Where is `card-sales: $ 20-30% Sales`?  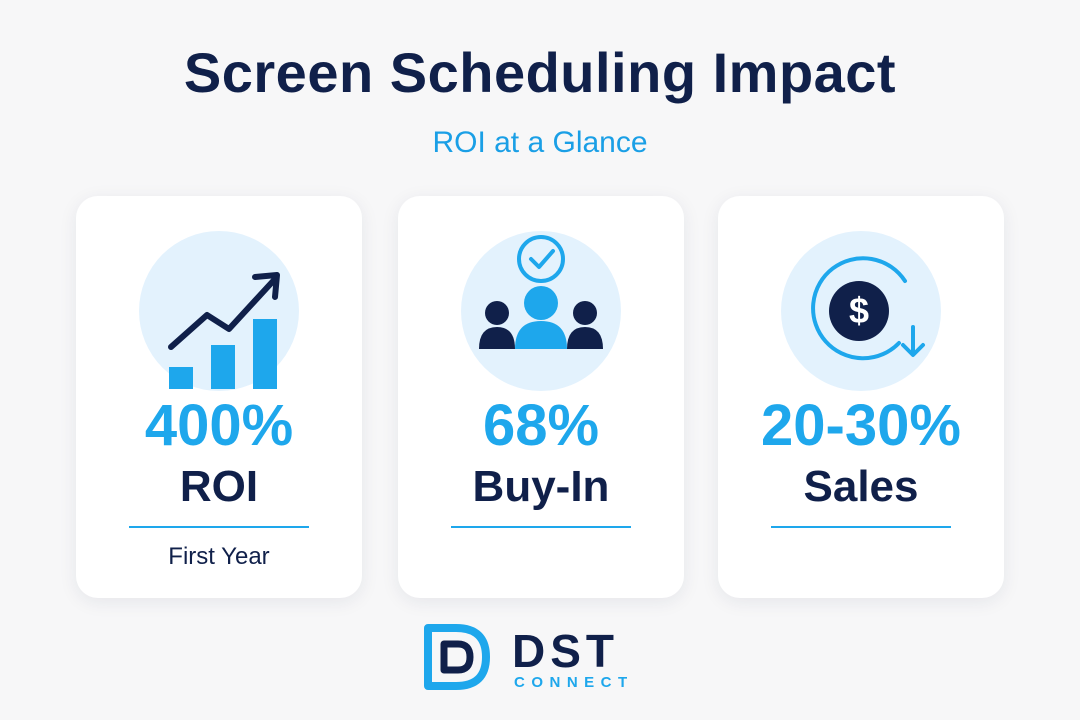
card-sales: $ 20-30% Sales is located at coordinates (861, 397).